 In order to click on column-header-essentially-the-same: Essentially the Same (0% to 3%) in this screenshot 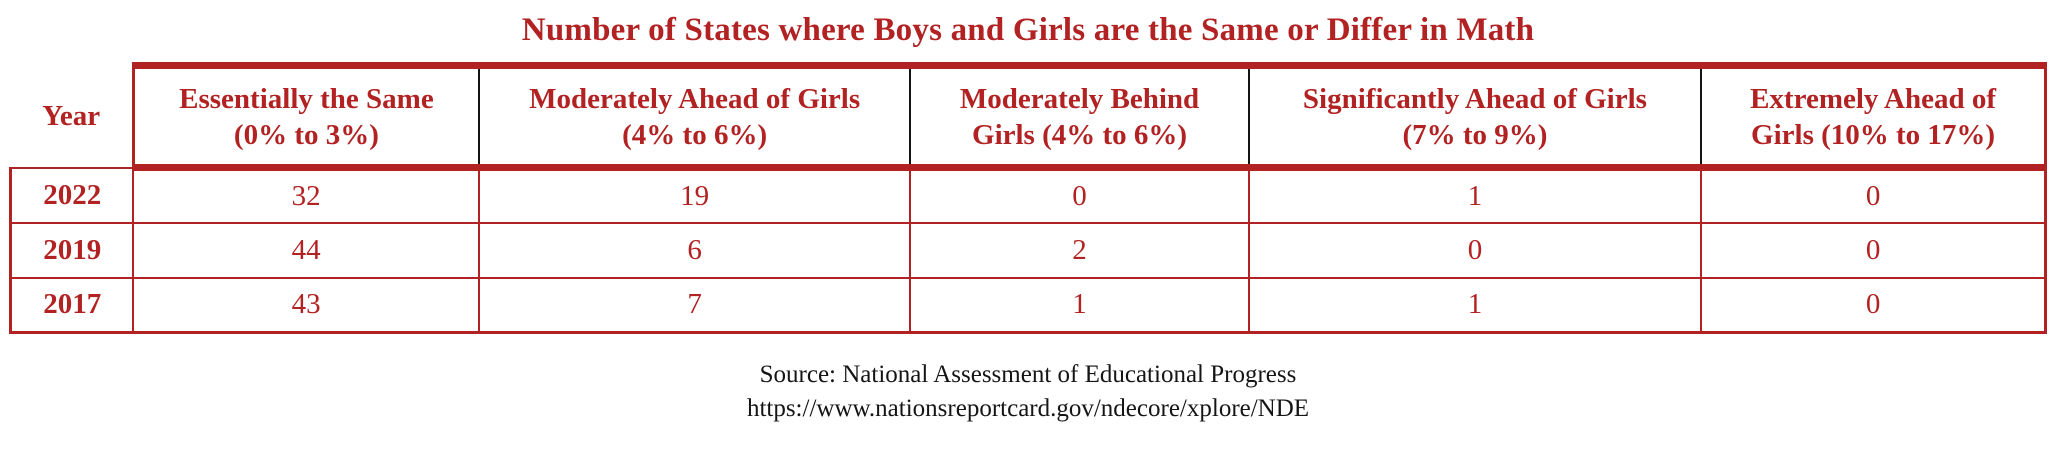, I will do `click(305, 116)`.